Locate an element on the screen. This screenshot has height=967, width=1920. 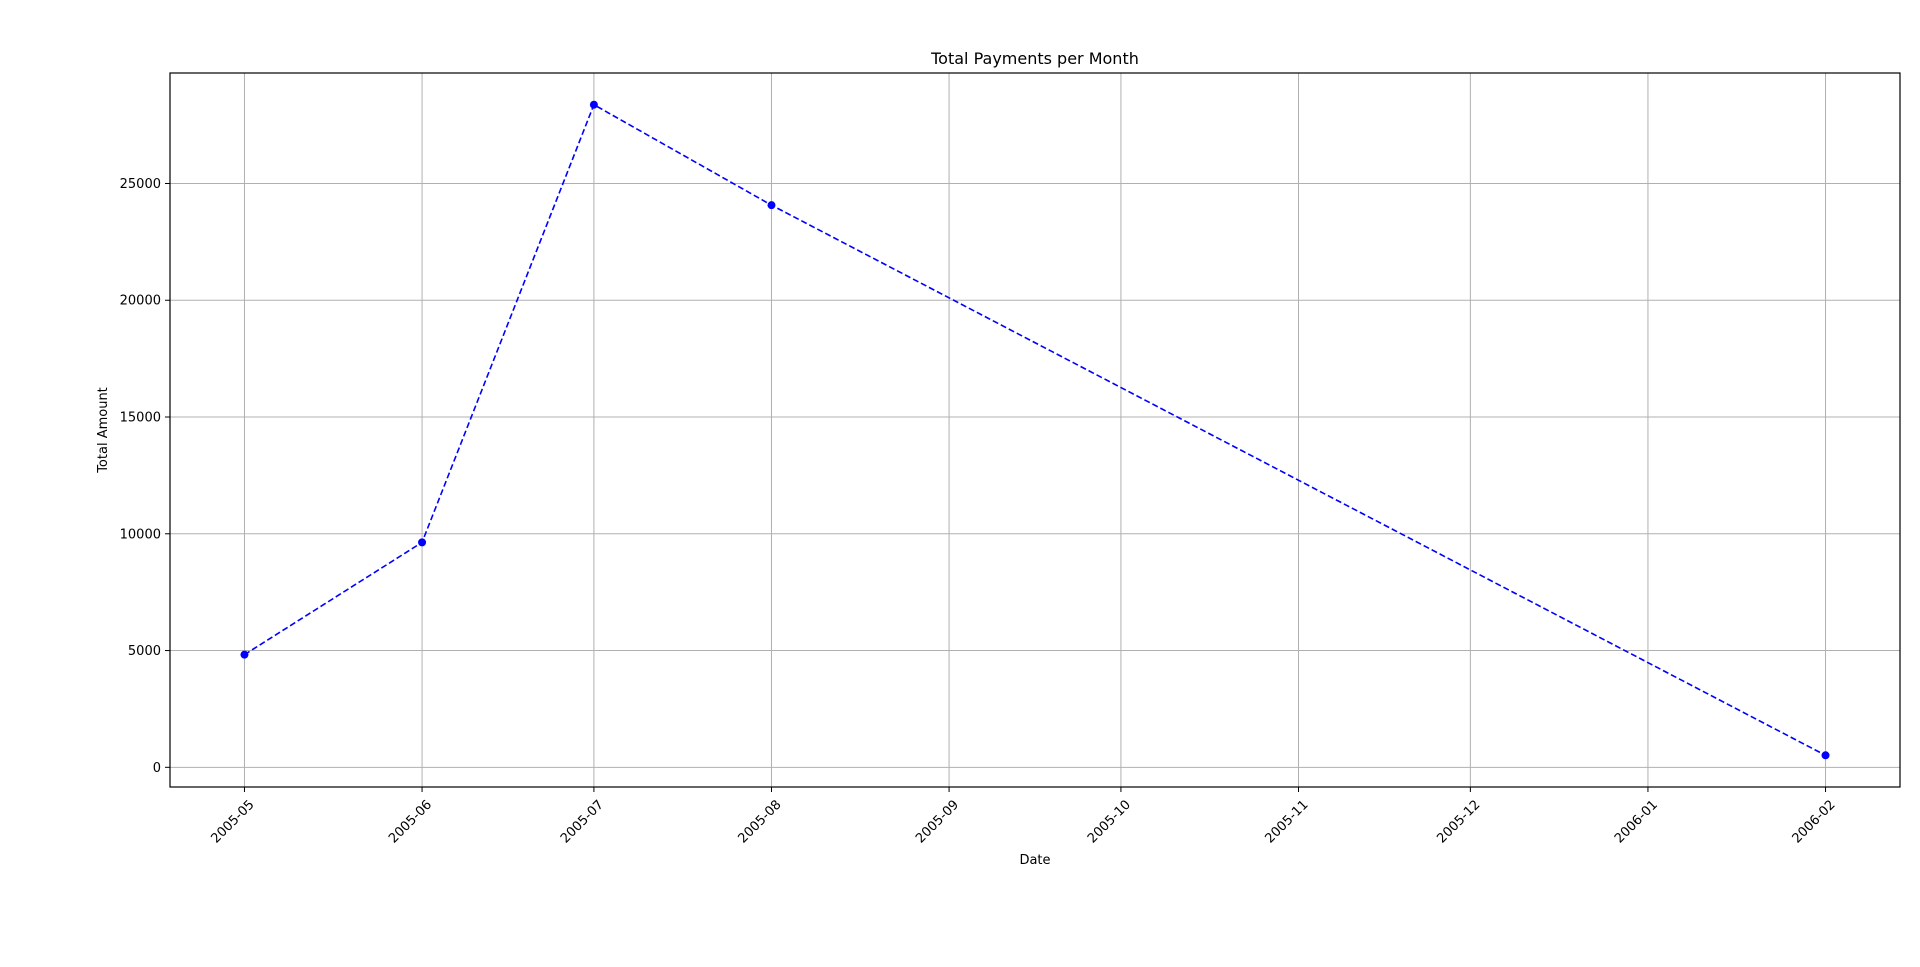
y-tick-label: 0 is located at coordinates (157, 768).